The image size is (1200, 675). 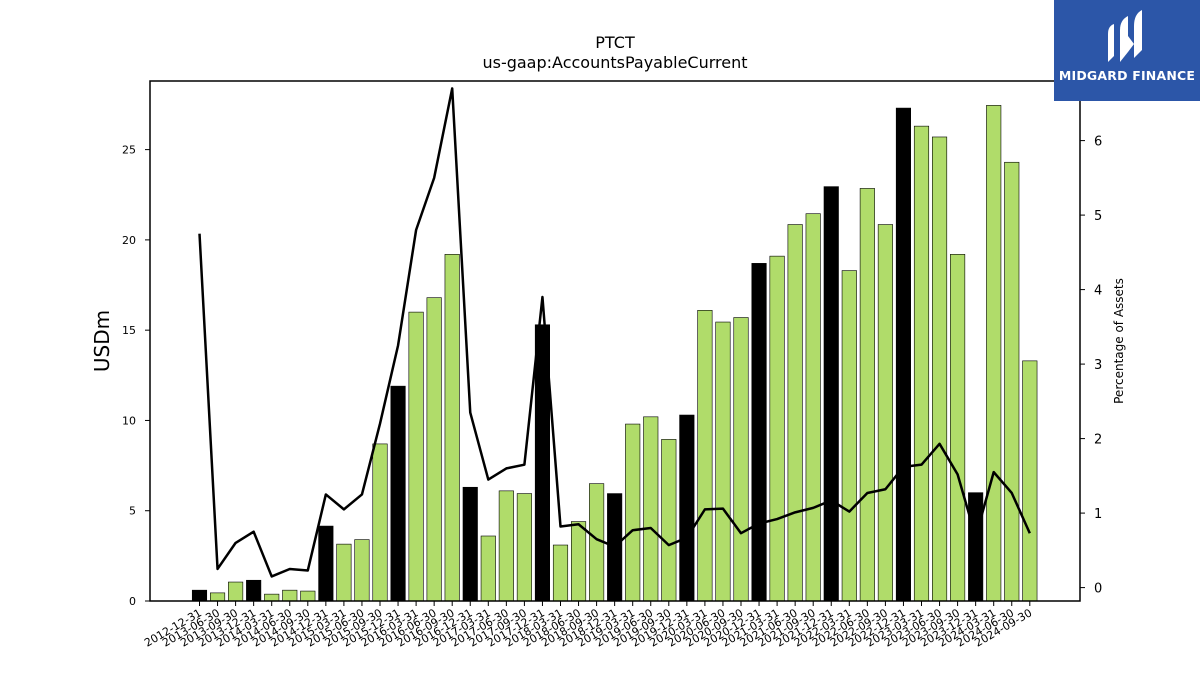 What do you see at coordinates (132, 511) in the screenshot?
I see `y-tick-label-5: 5` at bounding box center [132, 511].